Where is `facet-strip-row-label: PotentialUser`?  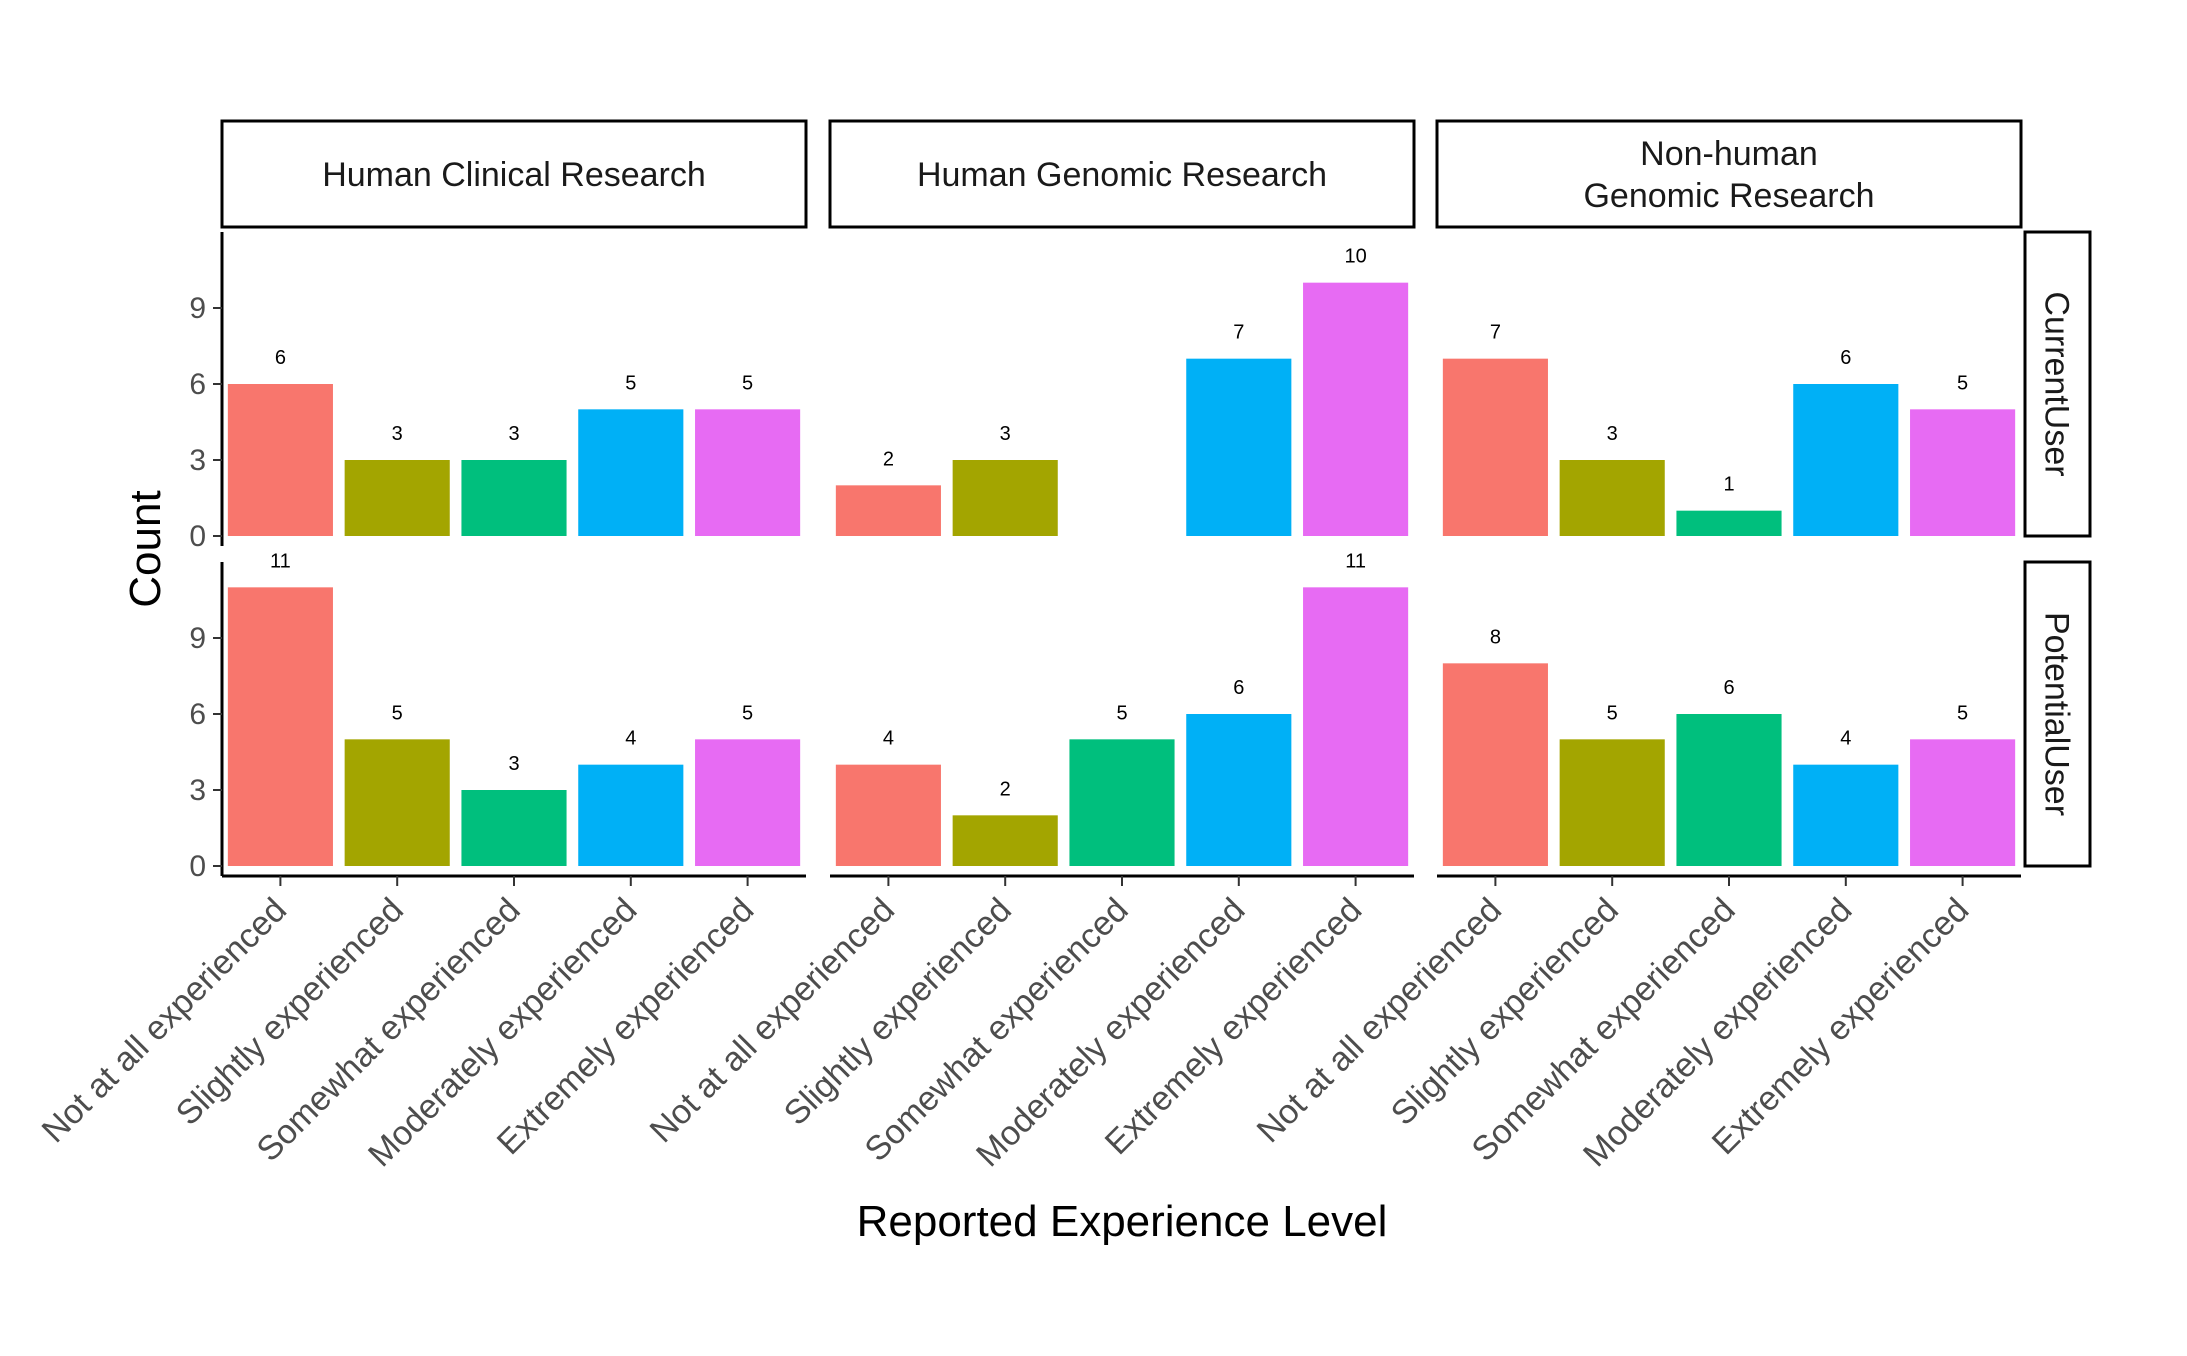 facet-strip-row-label: PotentialUser is located at coordinates (2057, 714).